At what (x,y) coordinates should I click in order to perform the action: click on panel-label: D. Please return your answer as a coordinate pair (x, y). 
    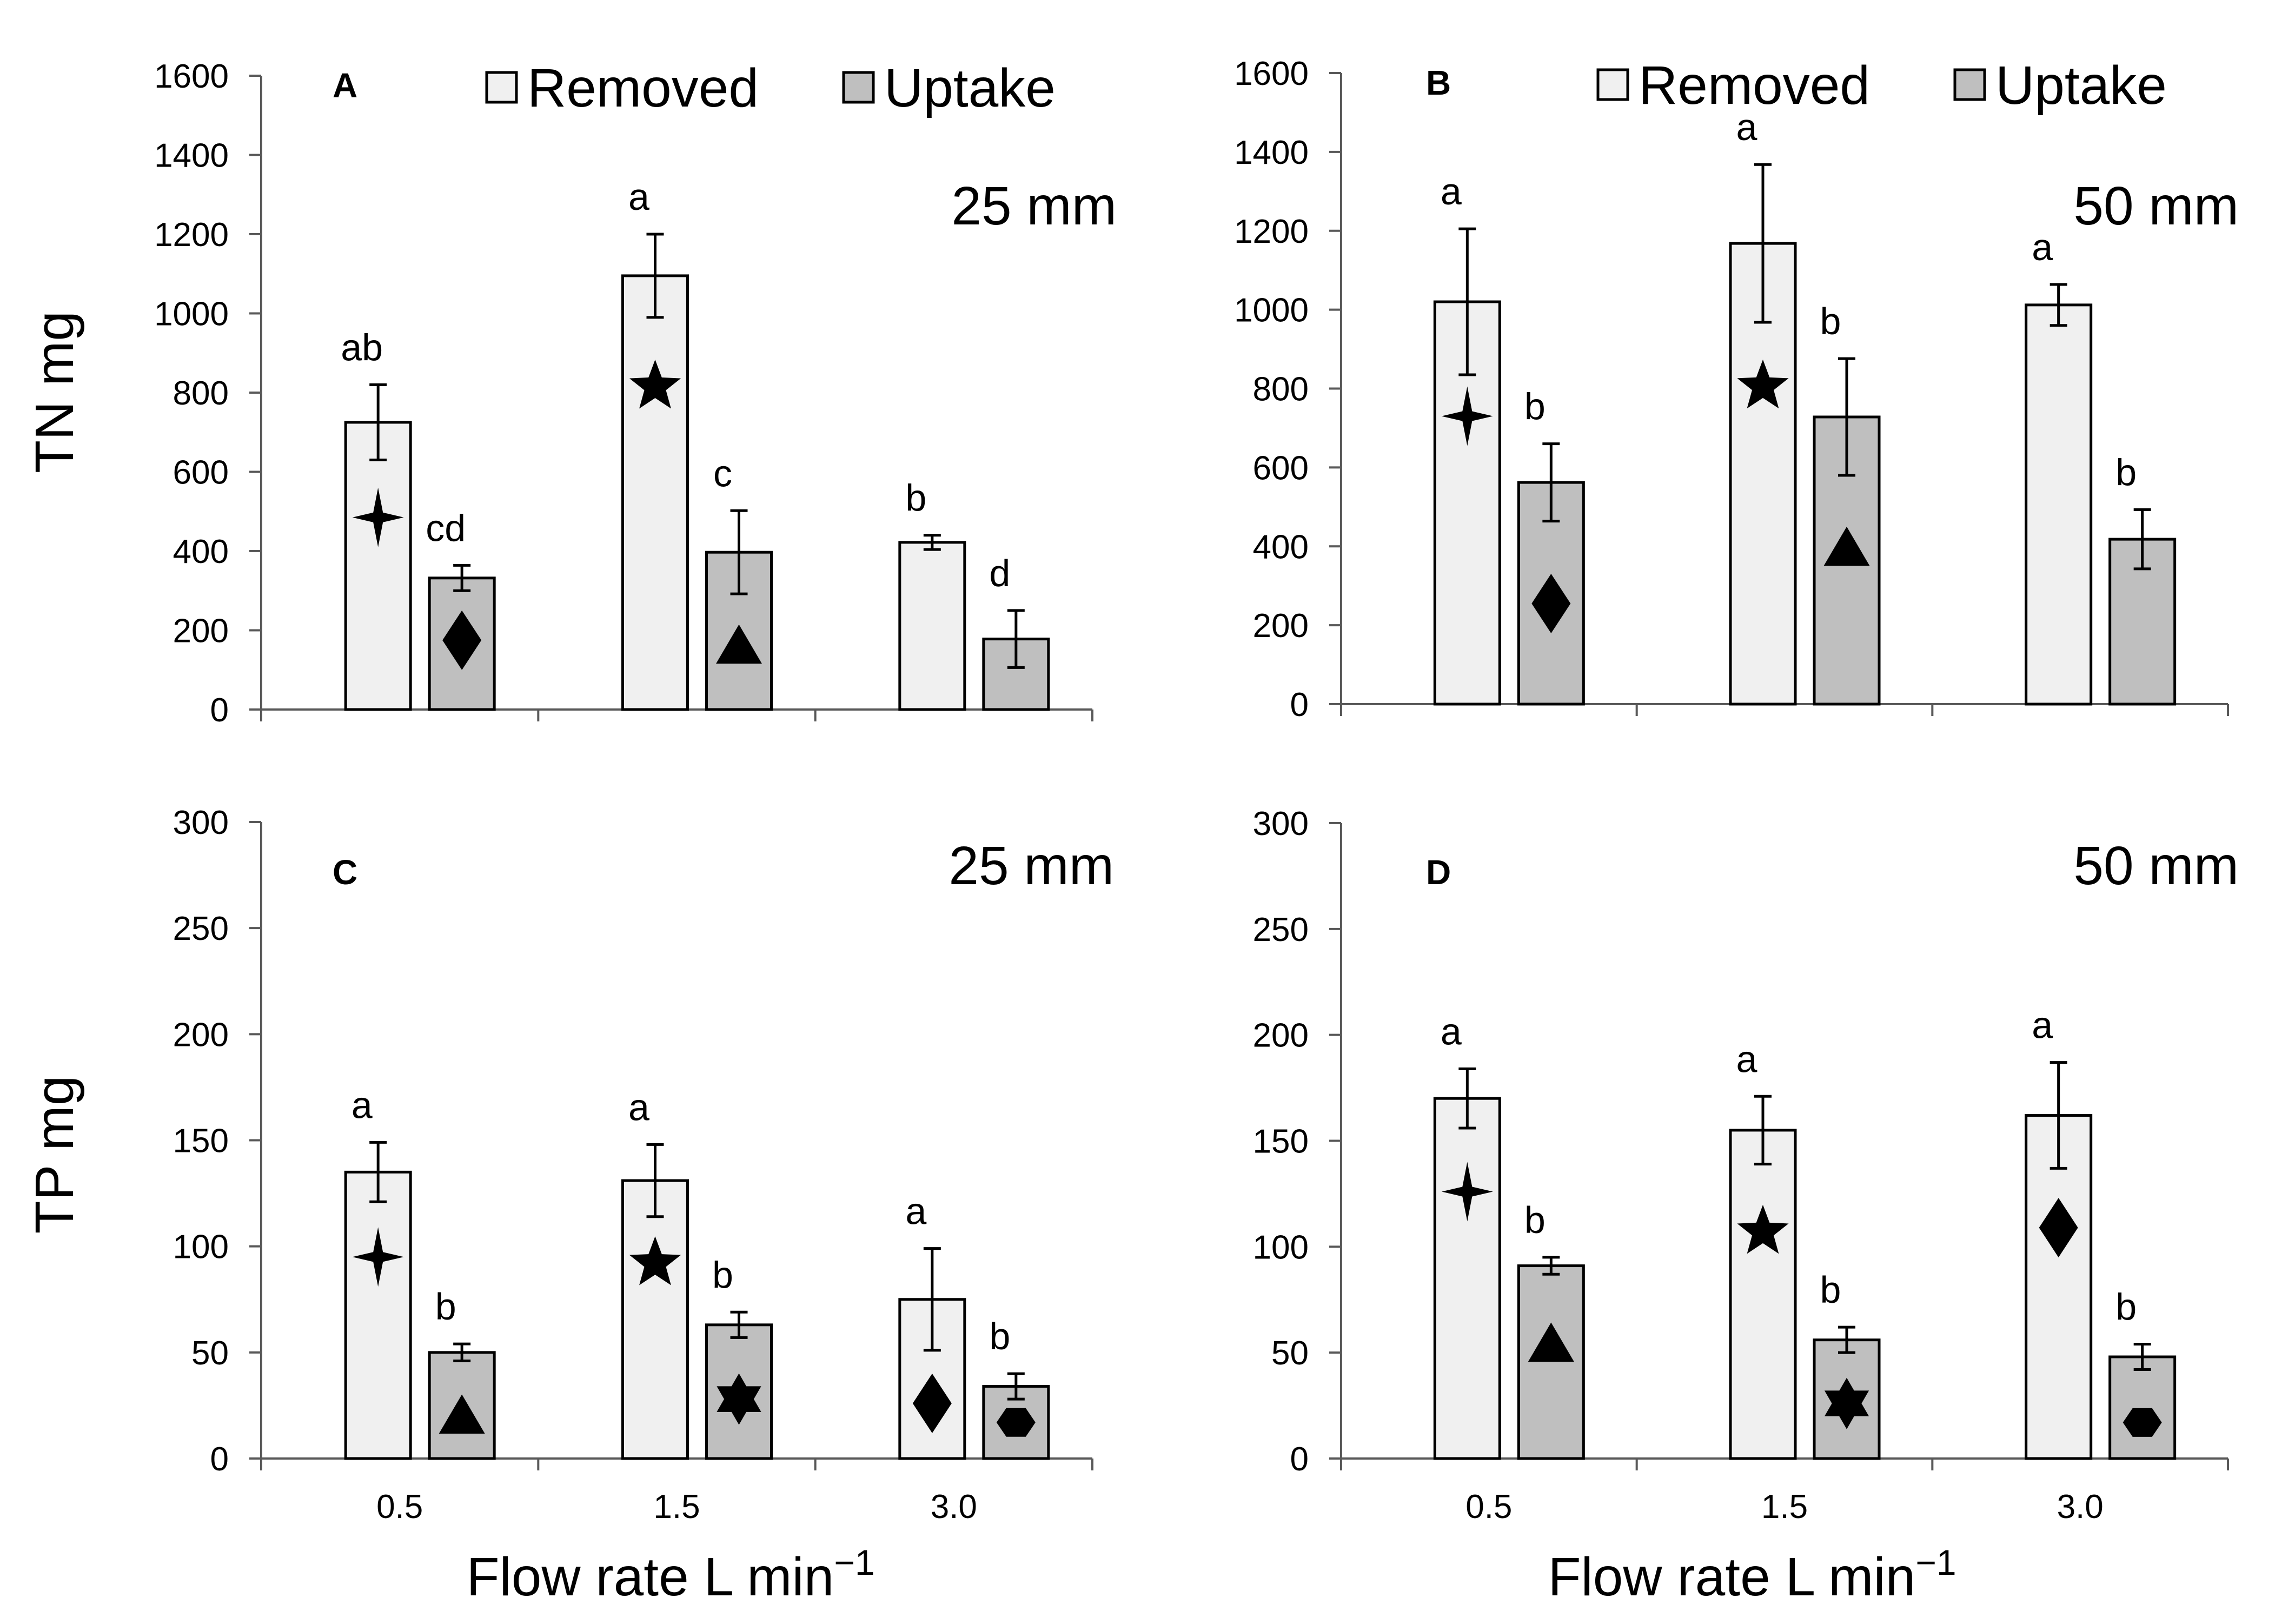
    Looking at the image, I should click on (1438, 872).